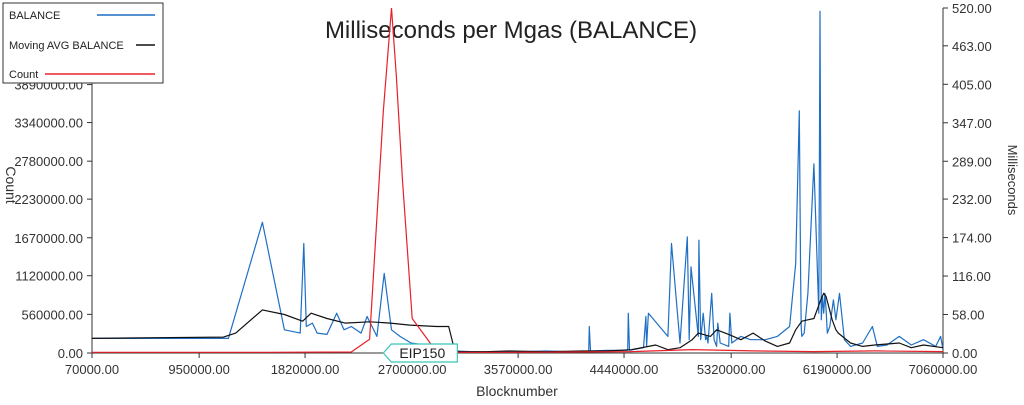 The width and height of the screenshot is (1024, 405). I want to click on x-axis-label: Blocknumber, so click(517, 391).